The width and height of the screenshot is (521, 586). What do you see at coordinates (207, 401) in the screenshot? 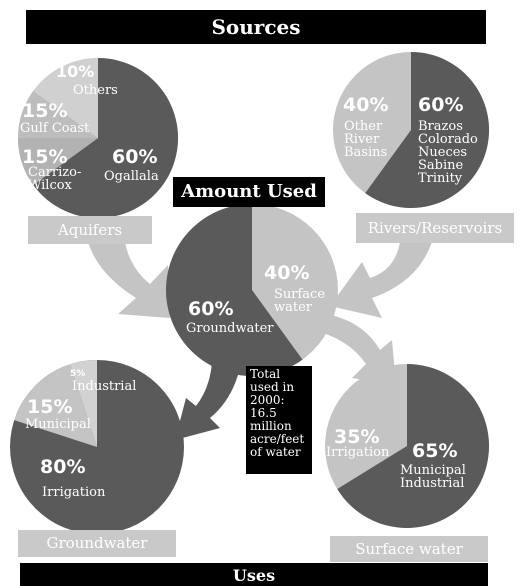
I see `groundwater-arrow` at bounding box center [207, 401].